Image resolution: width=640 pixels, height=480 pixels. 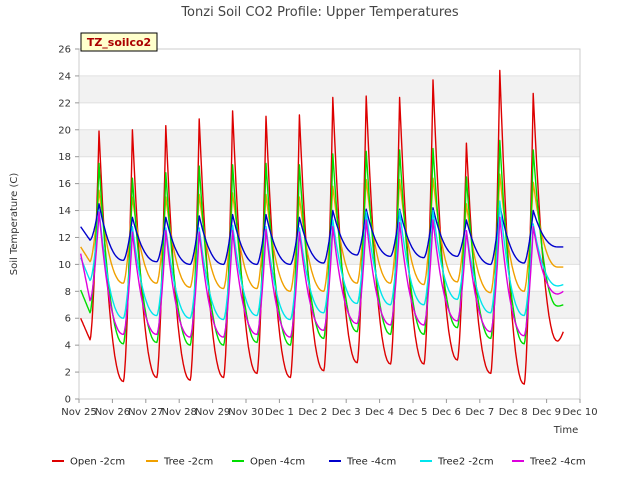 I want to click on y-tick-label: 2, so click(x=68, y=373).